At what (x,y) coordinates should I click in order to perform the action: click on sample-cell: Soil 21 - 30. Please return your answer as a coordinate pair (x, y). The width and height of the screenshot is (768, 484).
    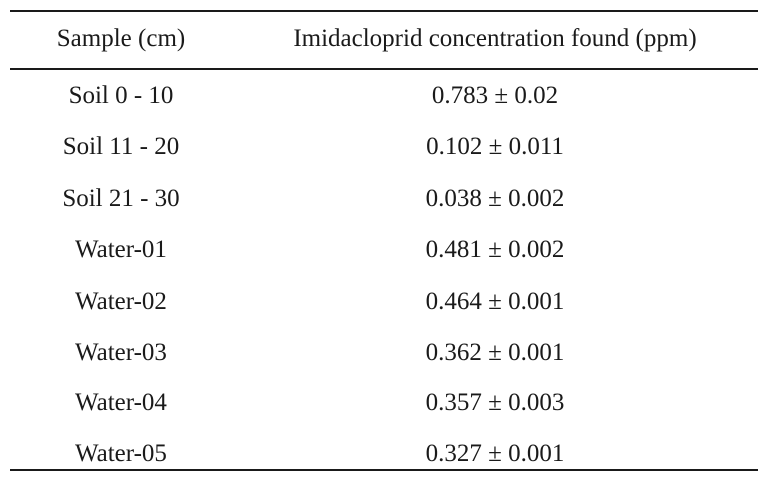
    Looking at the image, I should click on (121, 198).